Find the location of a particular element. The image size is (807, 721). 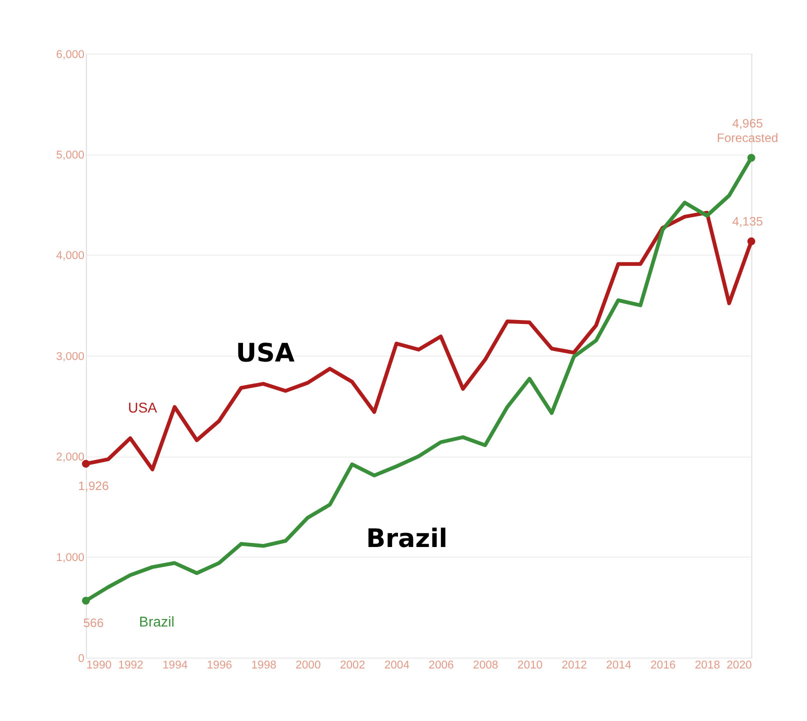

data-label: 4,135 is located at coordinates (748, 221).